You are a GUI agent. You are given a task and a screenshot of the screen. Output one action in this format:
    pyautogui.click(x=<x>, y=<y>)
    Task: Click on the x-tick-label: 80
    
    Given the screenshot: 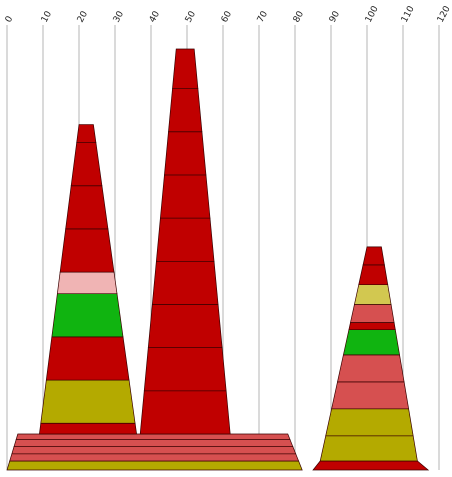 What is the action you would take?
    pyautogui.click(x=299, y=16)
    